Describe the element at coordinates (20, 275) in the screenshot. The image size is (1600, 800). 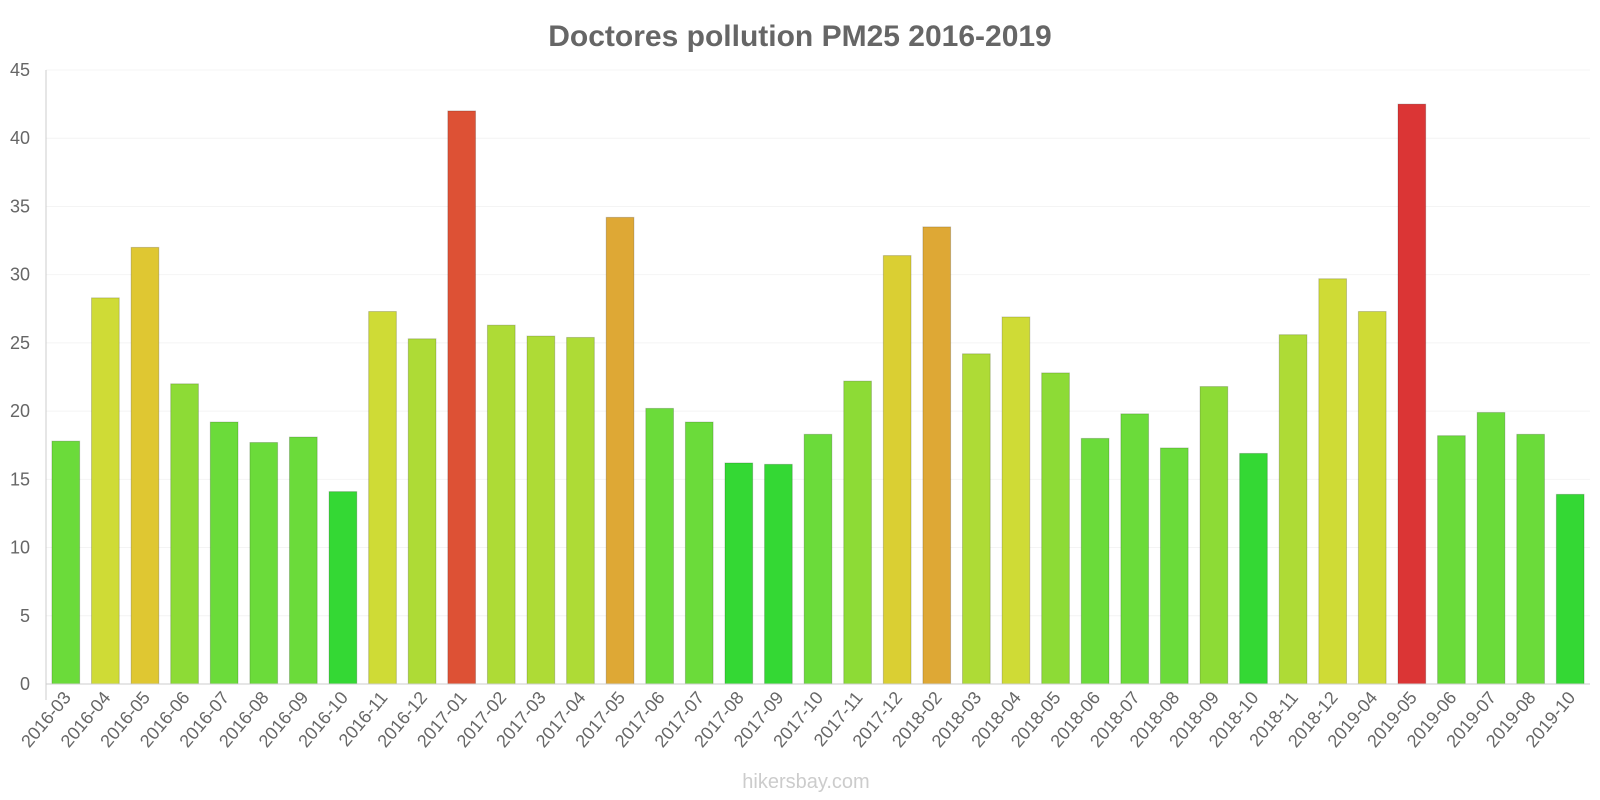
I see `y-tick-label: 30` at that location.